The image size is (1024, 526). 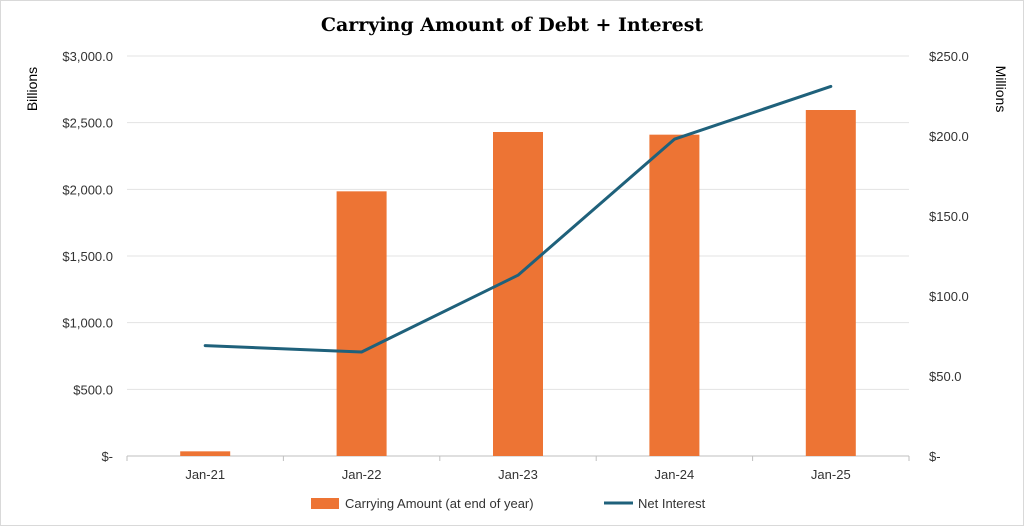 What do you see at coordinates (107, 456) in the screenshot?
I see `left-tick-label: $-` at bounding box center [107, 456].